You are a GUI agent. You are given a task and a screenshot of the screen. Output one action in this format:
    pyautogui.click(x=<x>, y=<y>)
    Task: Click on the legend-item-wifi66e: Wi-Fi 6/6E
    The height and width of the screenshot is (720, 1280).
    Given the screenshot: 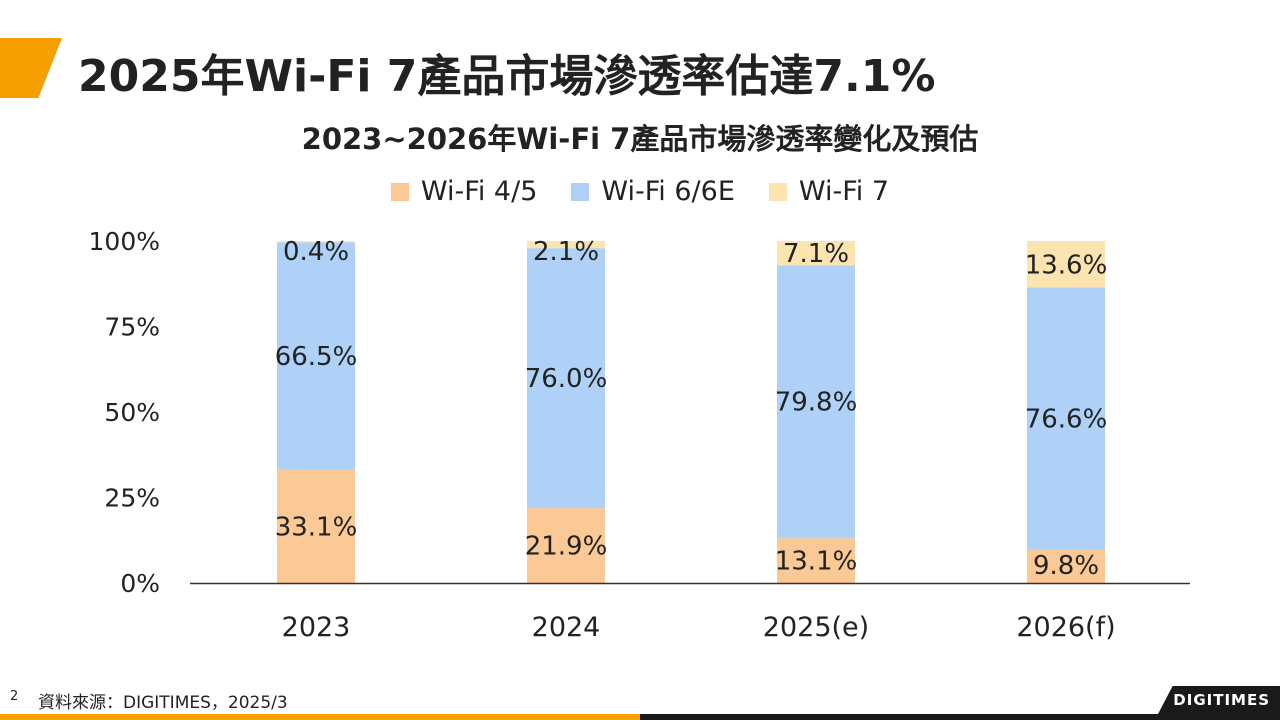 What is the action you would take?
    pyautogui.click(x=653, y=191)
    